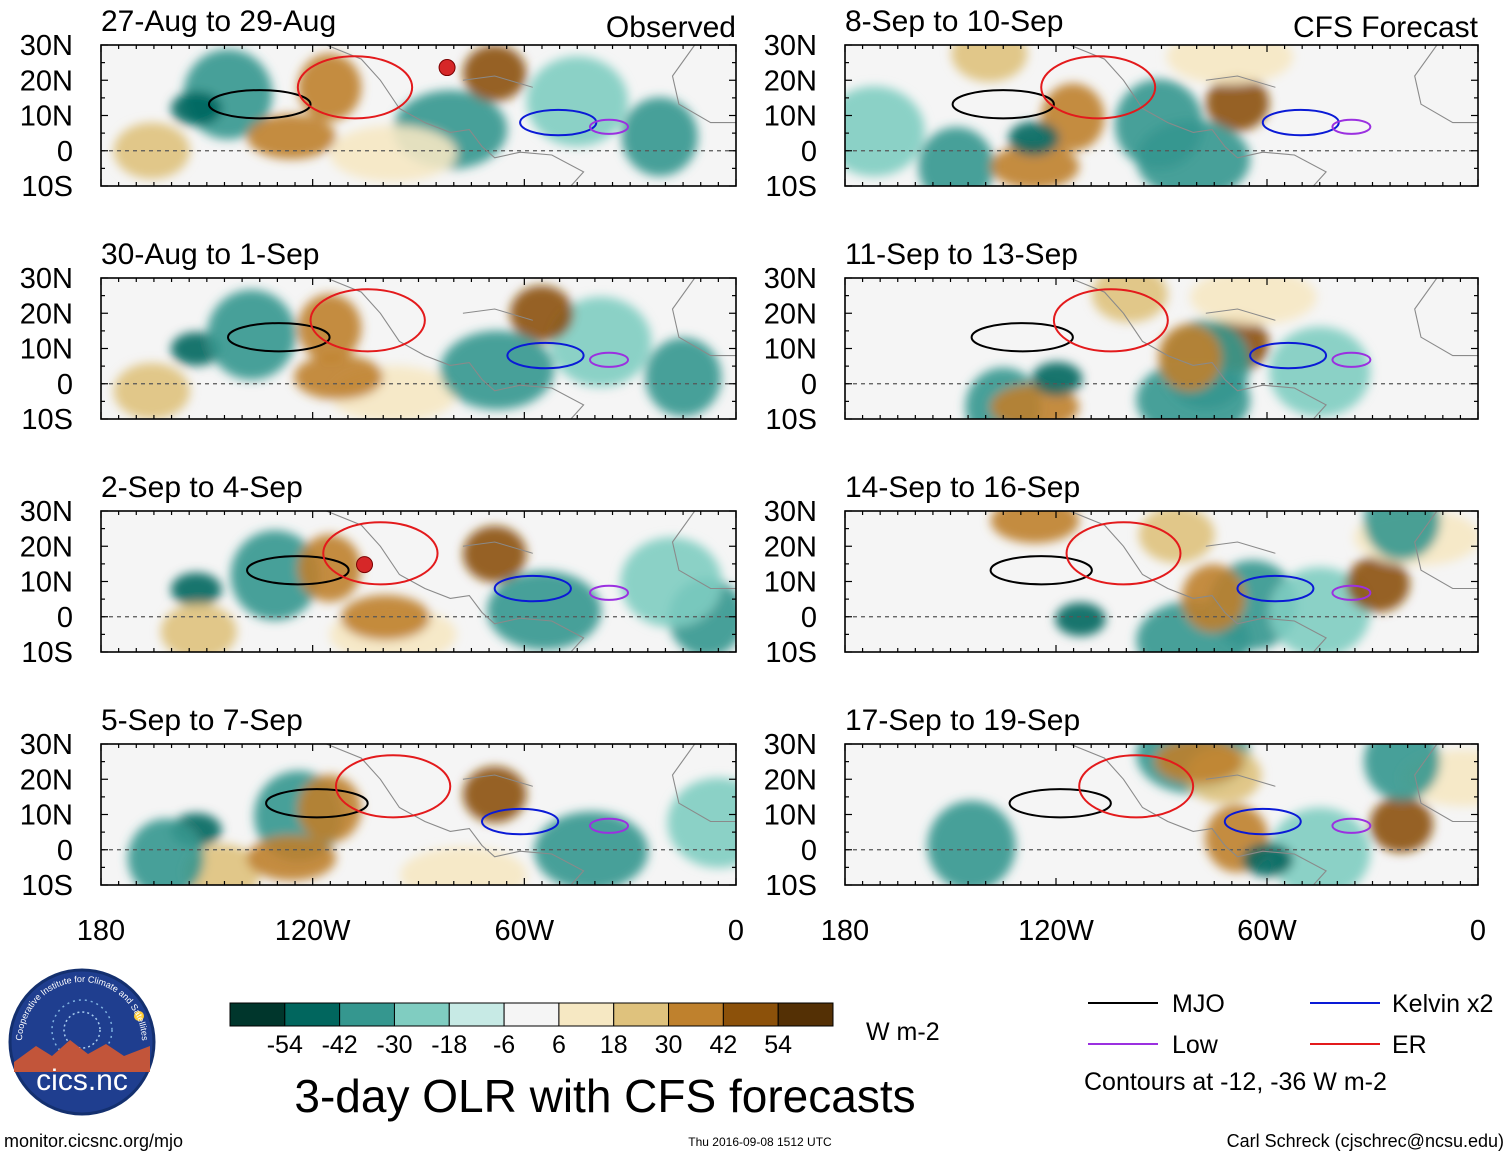 The width and height of the screenshot is (1510, 1158). Describe the element at coordinates (1195, 1045) in the screenshot. I see `legend-label-low: Low` at that location.